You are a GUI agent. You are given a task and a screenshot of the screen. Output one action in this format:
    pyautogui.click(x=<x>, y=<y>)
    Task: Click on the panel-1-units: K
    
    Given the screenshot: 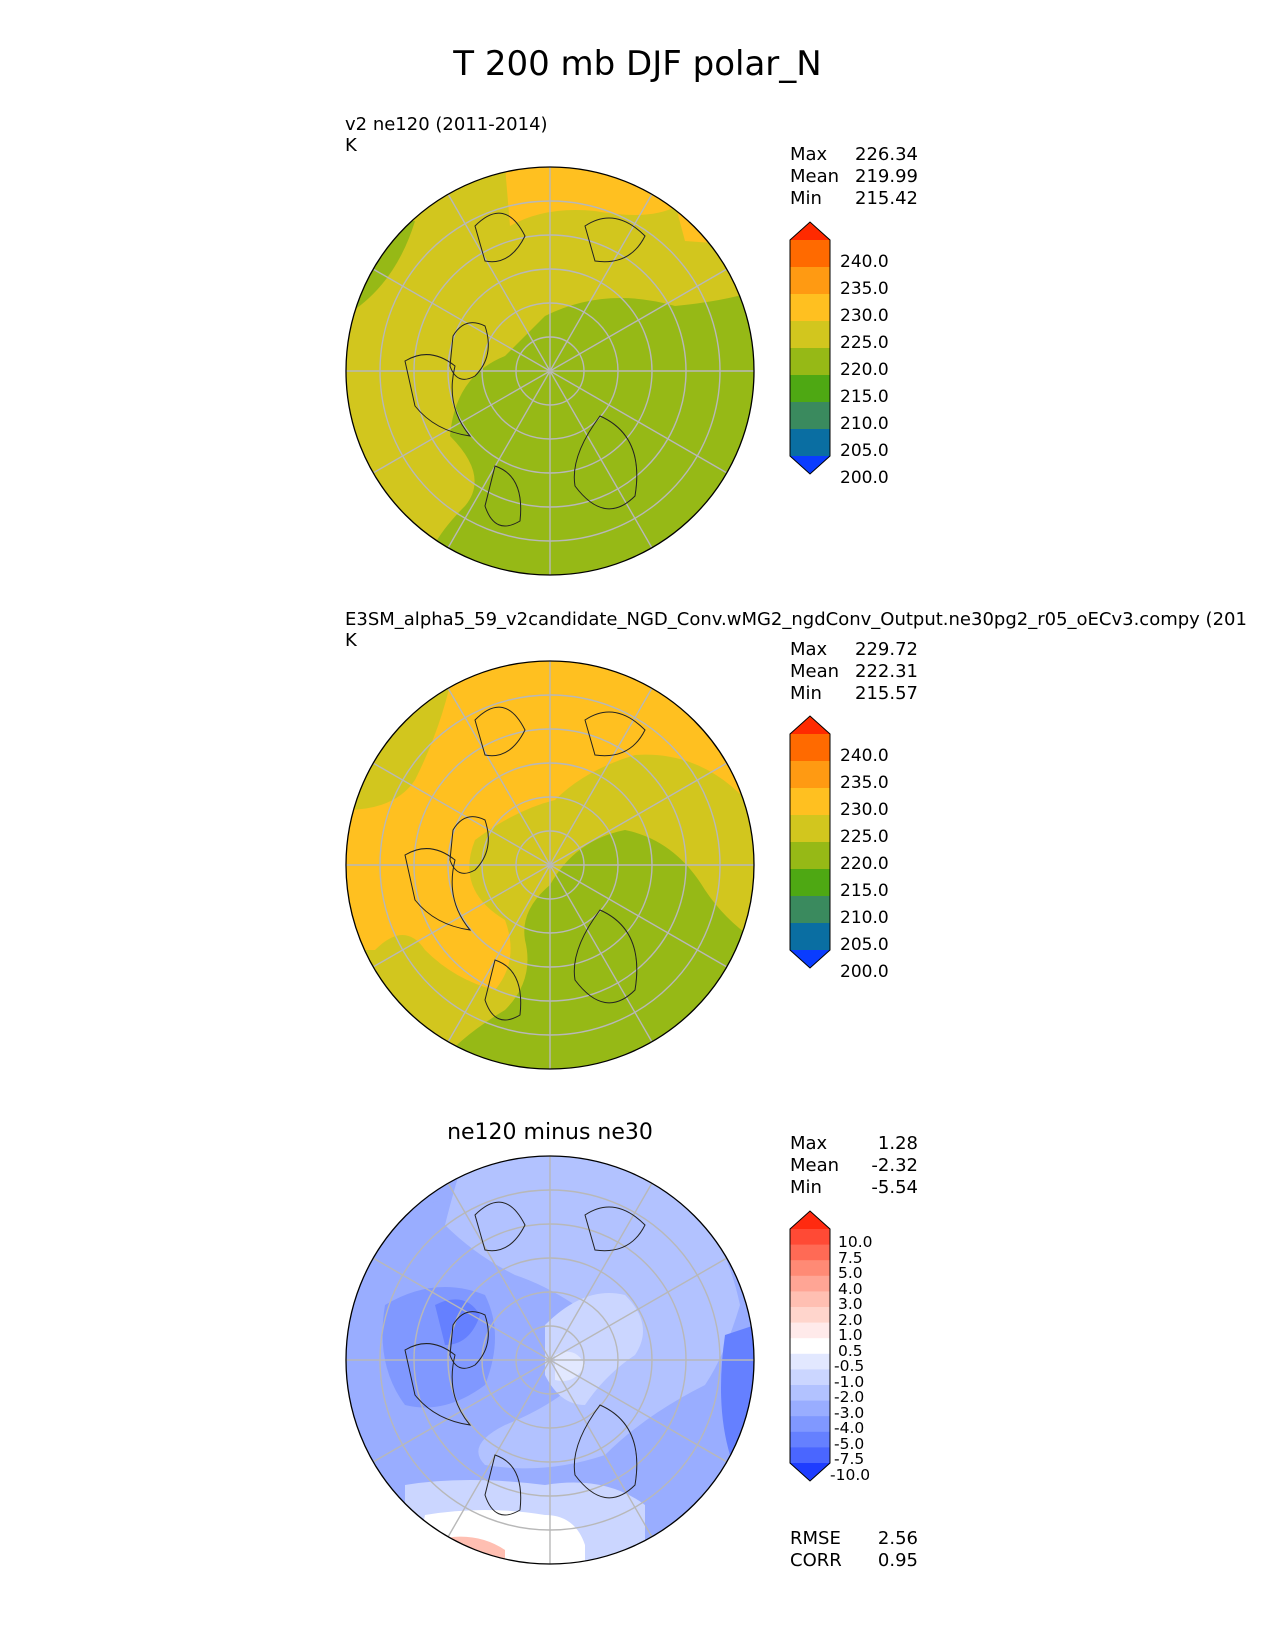 What is the action you would take?
    pyautogui.click(x=351, y=145)
    